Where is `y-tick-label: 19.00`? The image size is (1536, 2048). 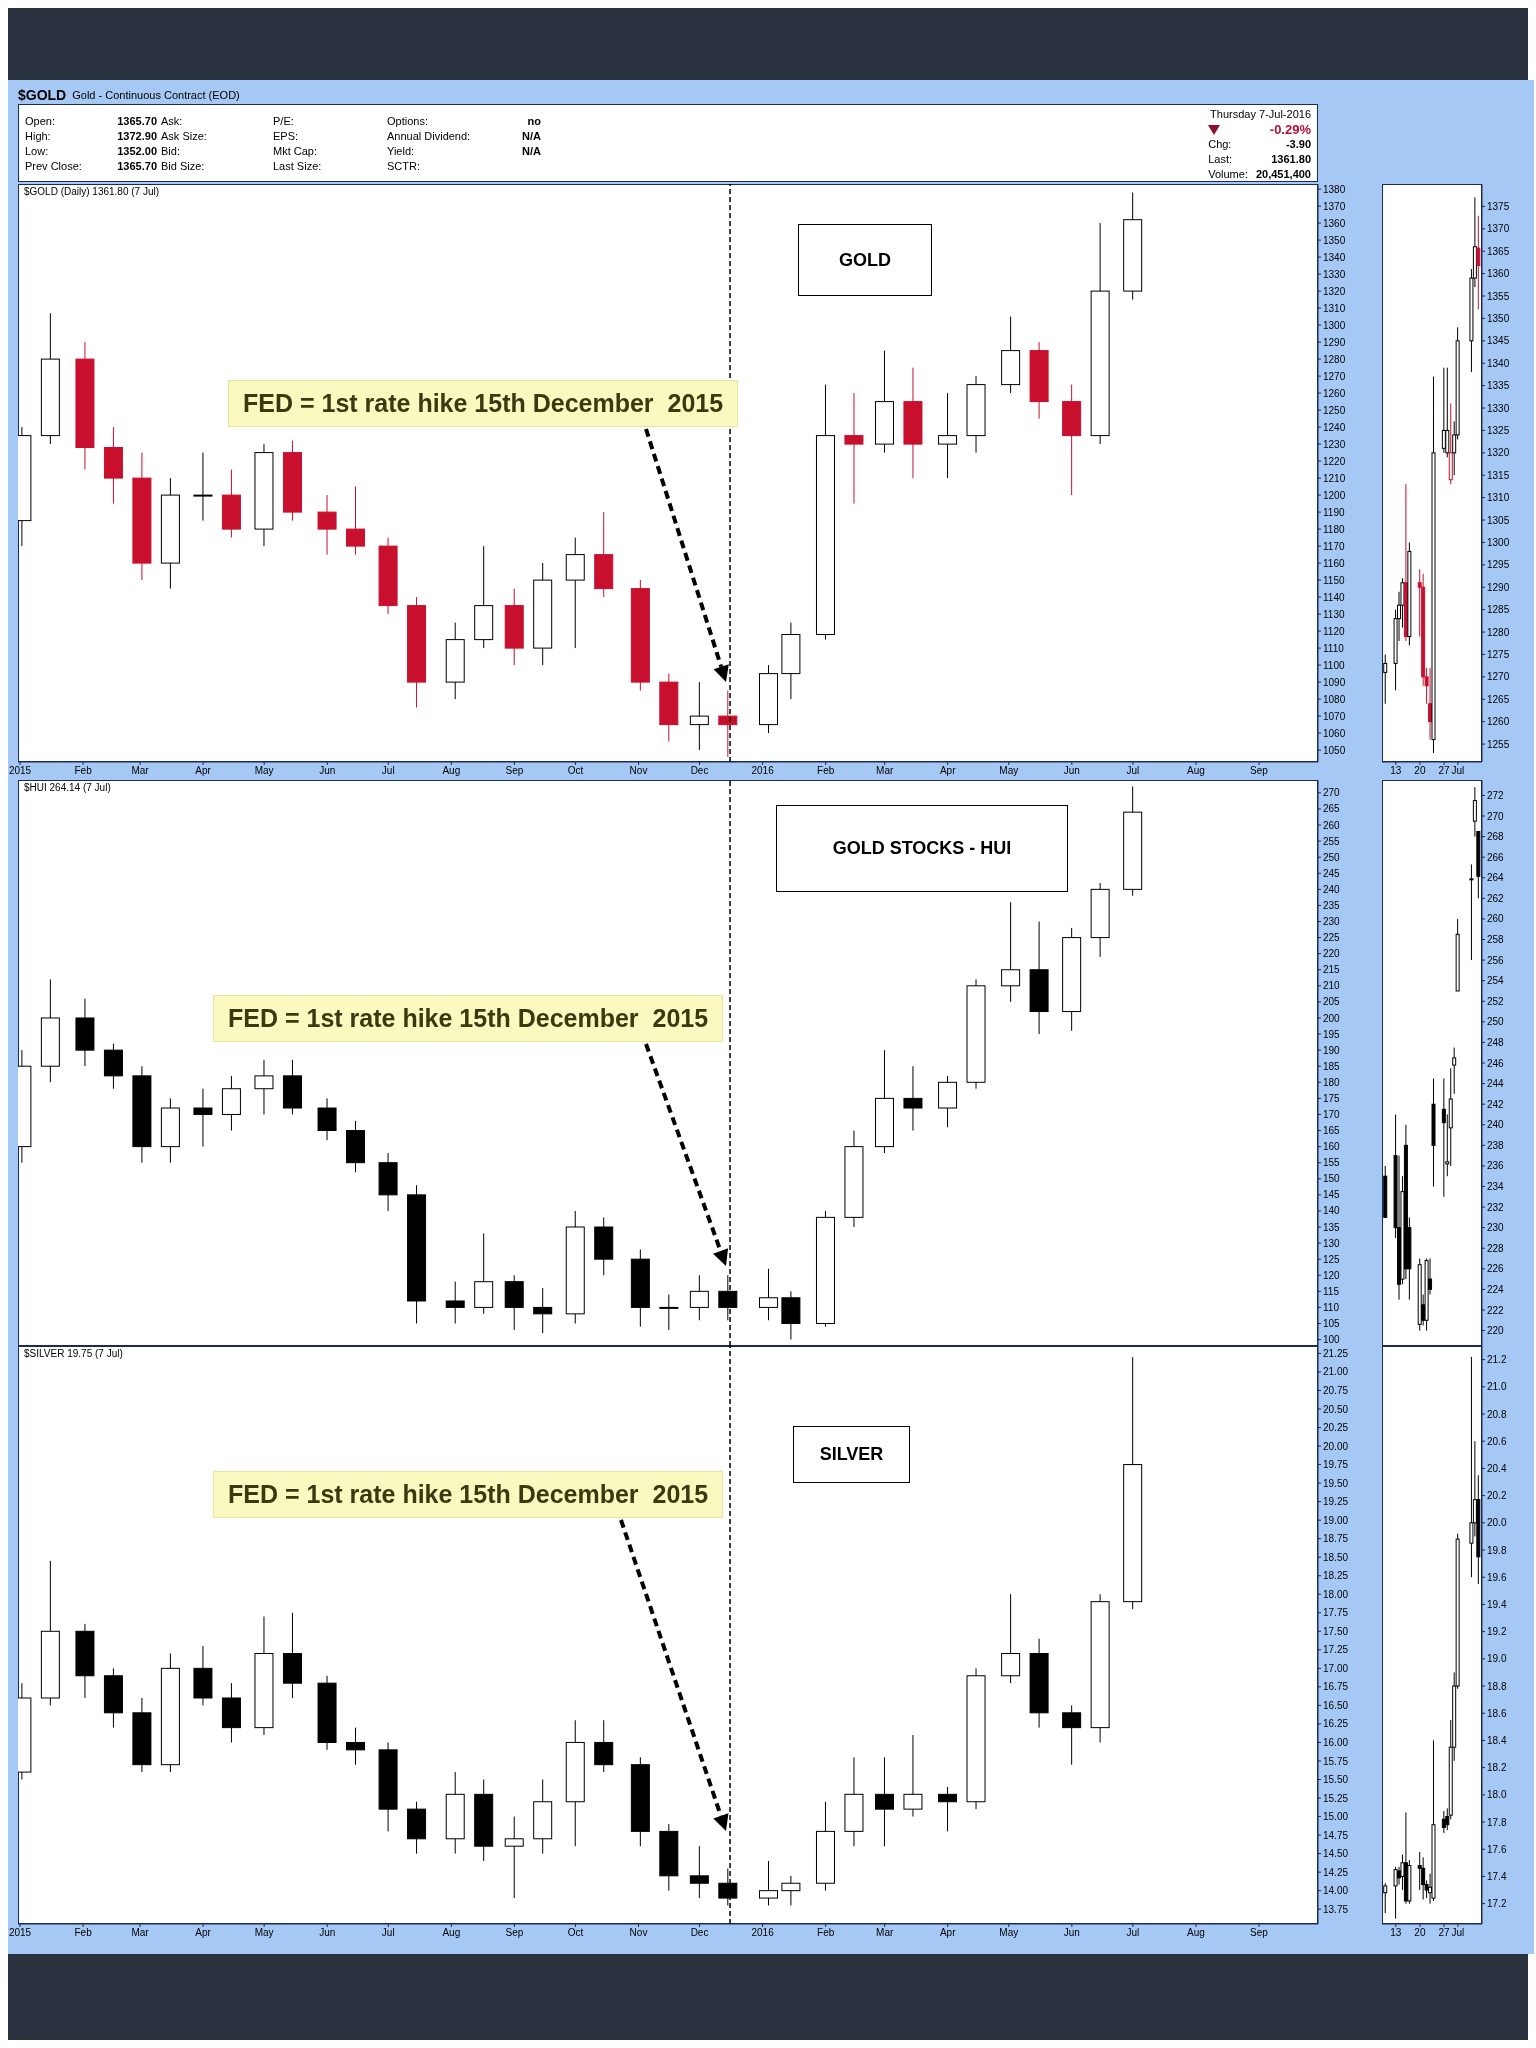
y-tick-label: 19.00 is located at coordinates (1336, 1520).